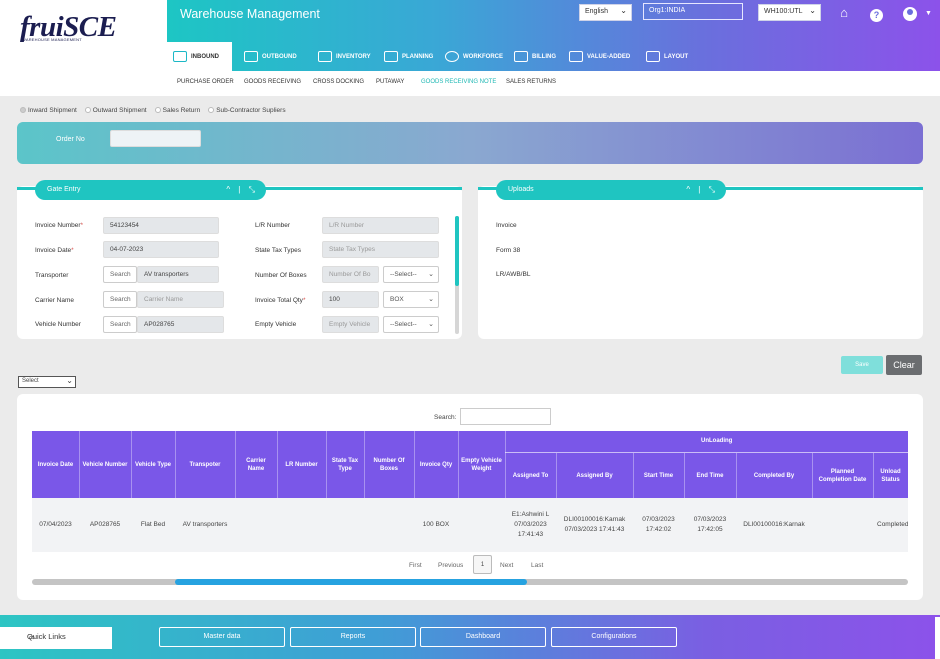  What do you see at coordinates (205, 82) in the screenshot?
I see `subtab-purchase-order: PURCHASE ORDER` at bounding box center [205, 82].